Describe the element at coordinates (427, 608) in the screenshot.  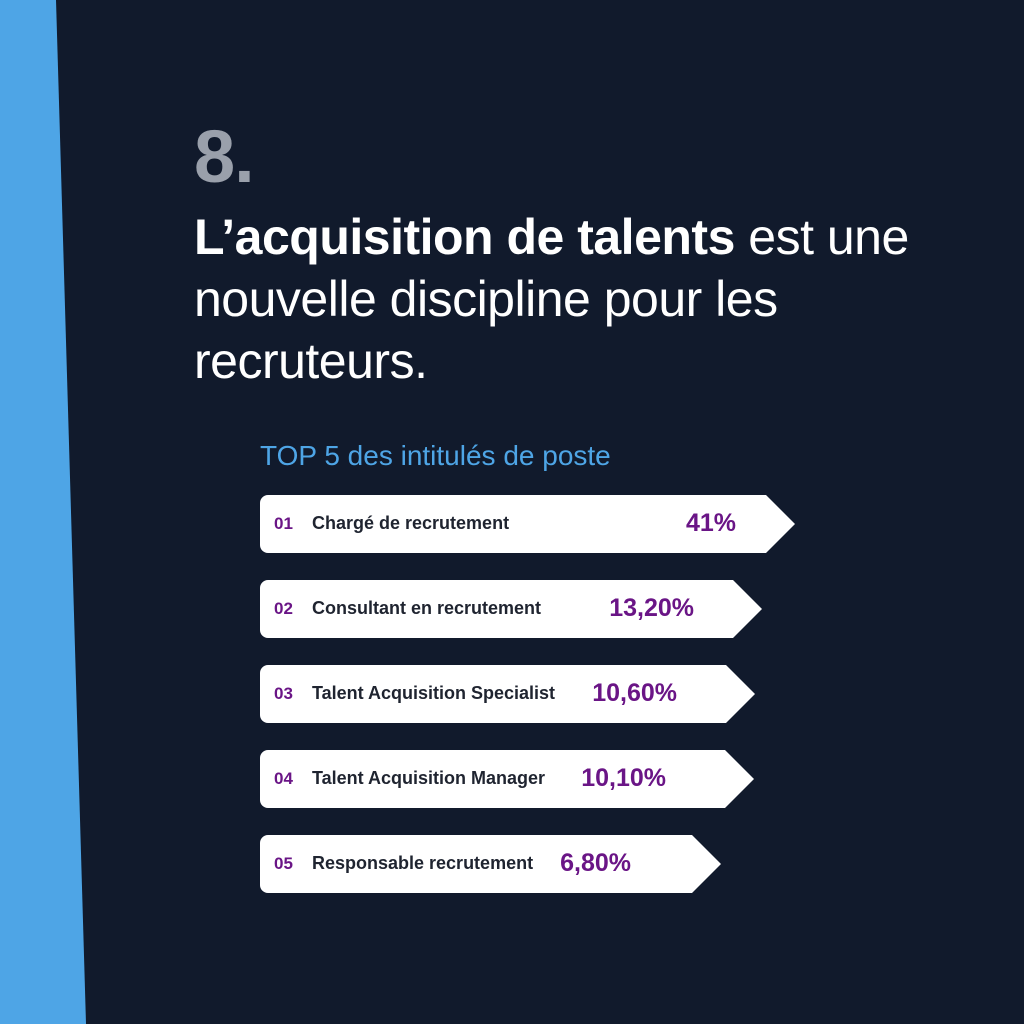
I see `bar-category-label: Consultant en recrutement` at that location.